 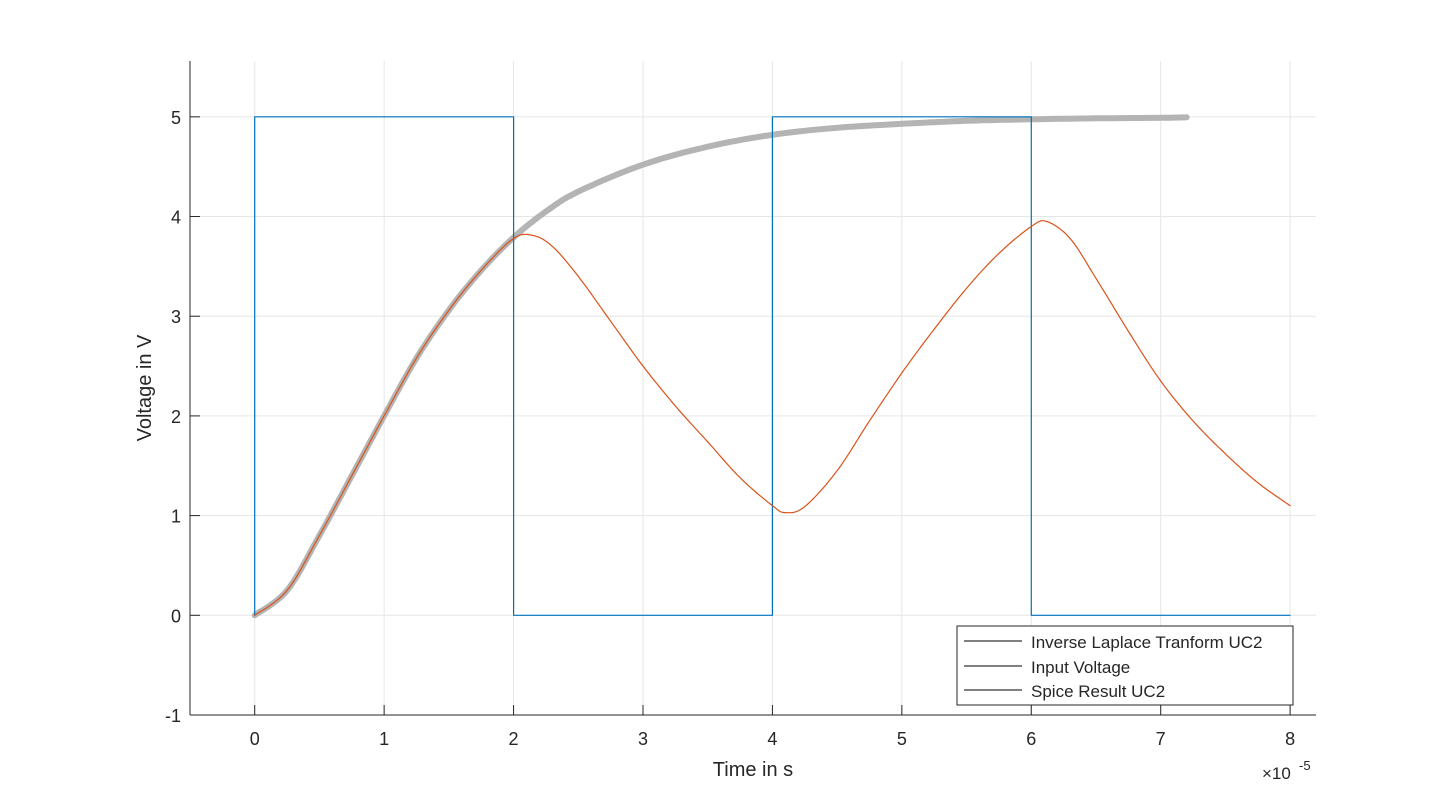 What do you see at coordinates (1305, 765) in the screenshot?
I see `x-exponent-power: -5` at bounding box center [1305, 765].